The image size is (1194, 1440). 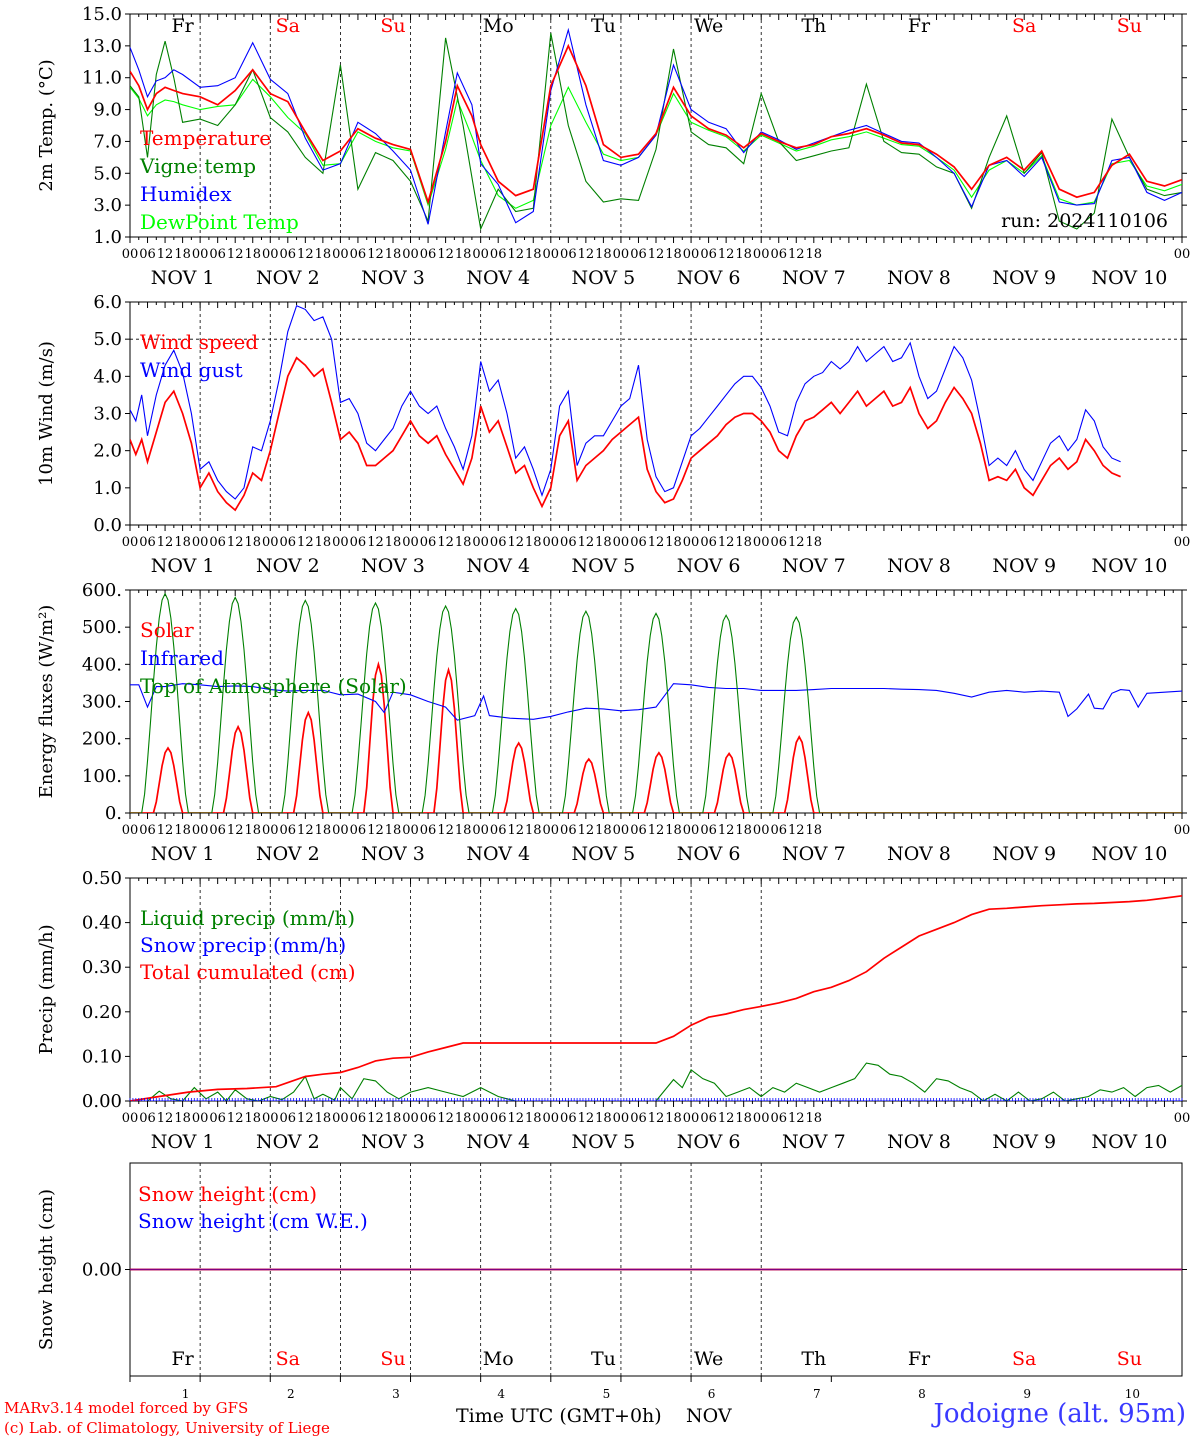 What do you see at coordinates (182, 658) in the screenshot?
I see `legend-entry: Infrared` at bounding box center [182, 658].